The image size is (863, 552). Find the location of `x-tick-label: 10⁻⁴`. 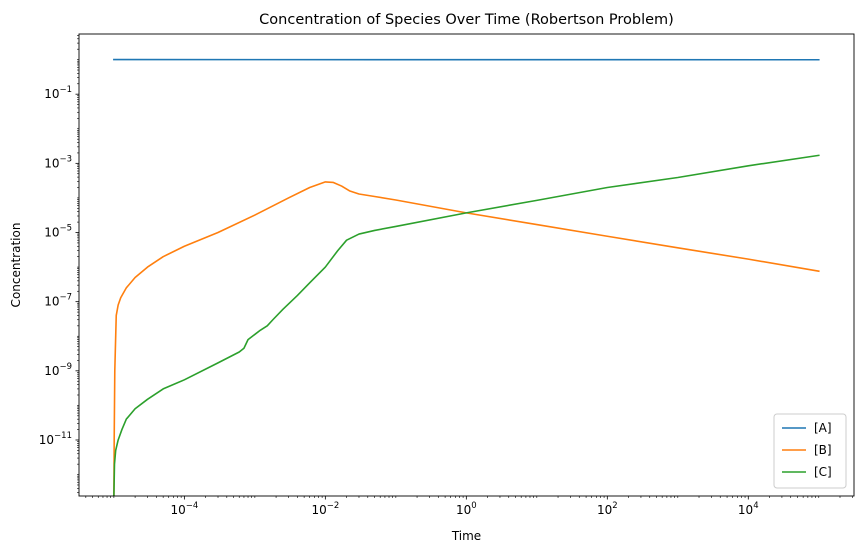

x-tick-label: 10⁻⁴ is located at coordinates (184, 509).